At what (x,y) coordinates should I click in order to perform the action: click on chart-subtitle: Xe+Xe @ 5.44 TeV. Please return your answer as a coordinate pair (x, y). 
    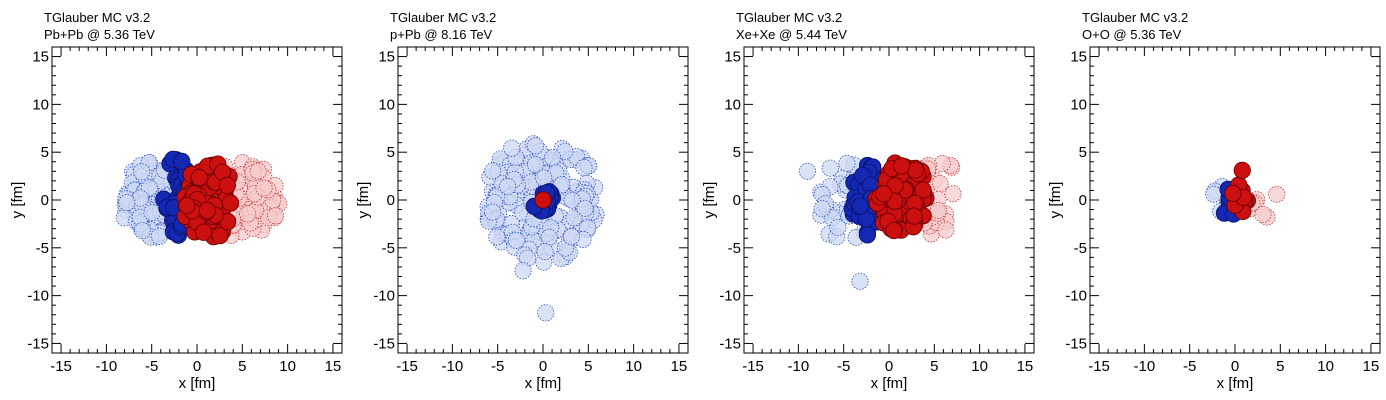
    Looking at the image, I should click on (791, 34).